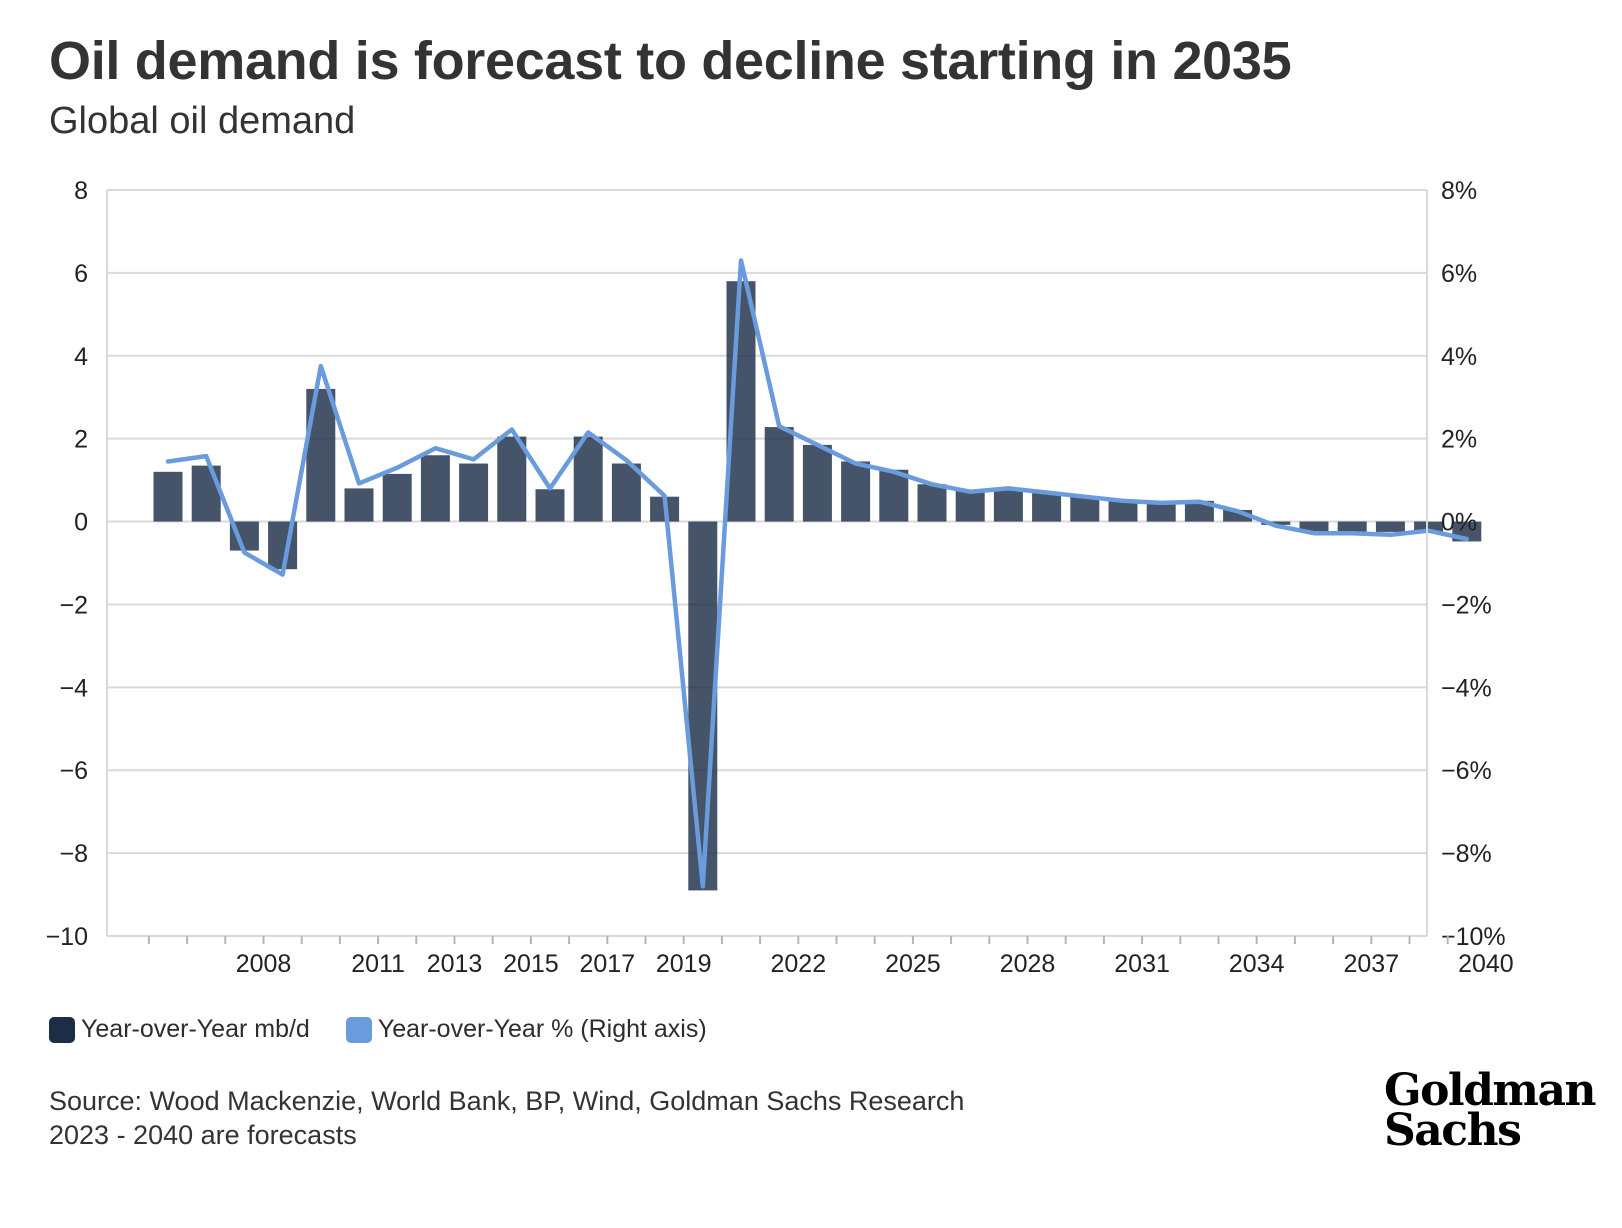  What do you see at coordinates (626, 492) in the screenshot?
I see `bar-2018` at bounding box center [626, 492].